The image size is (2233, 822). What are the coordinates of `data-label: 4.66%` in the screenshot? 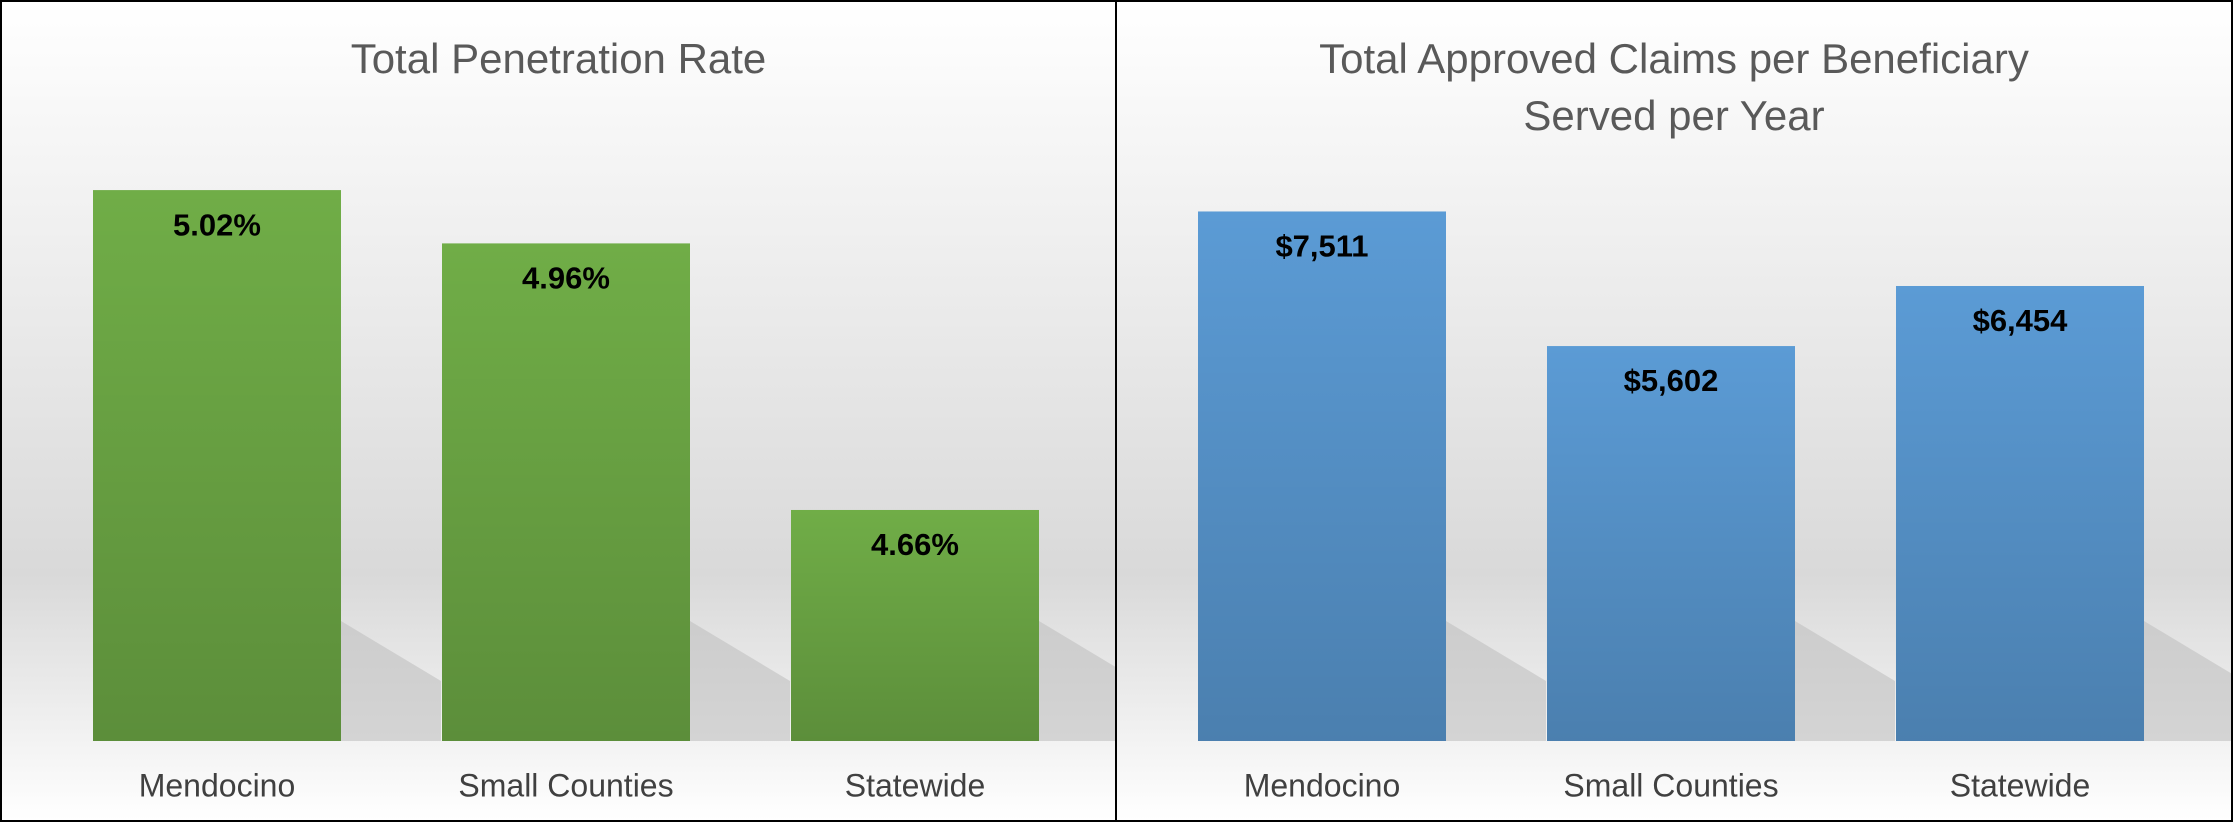 It's located at (915, 544).